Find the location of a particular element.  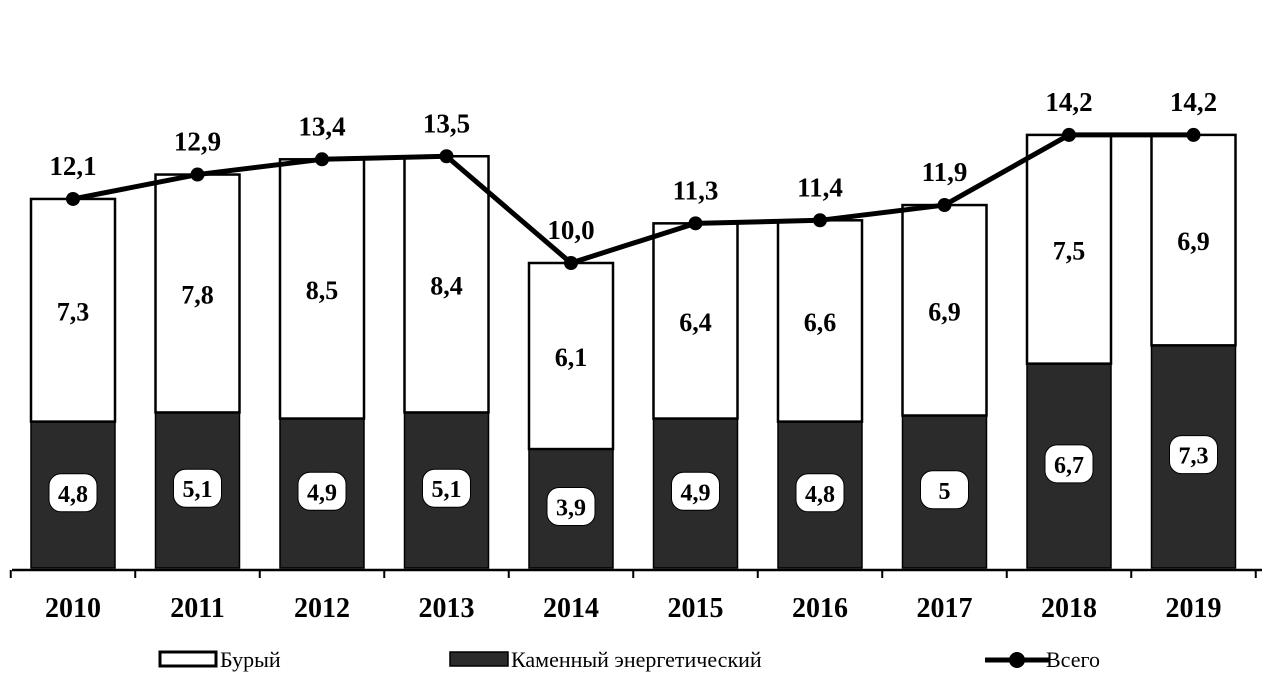

data-label-brown: 6,1 is located at coordinates (571, 357).